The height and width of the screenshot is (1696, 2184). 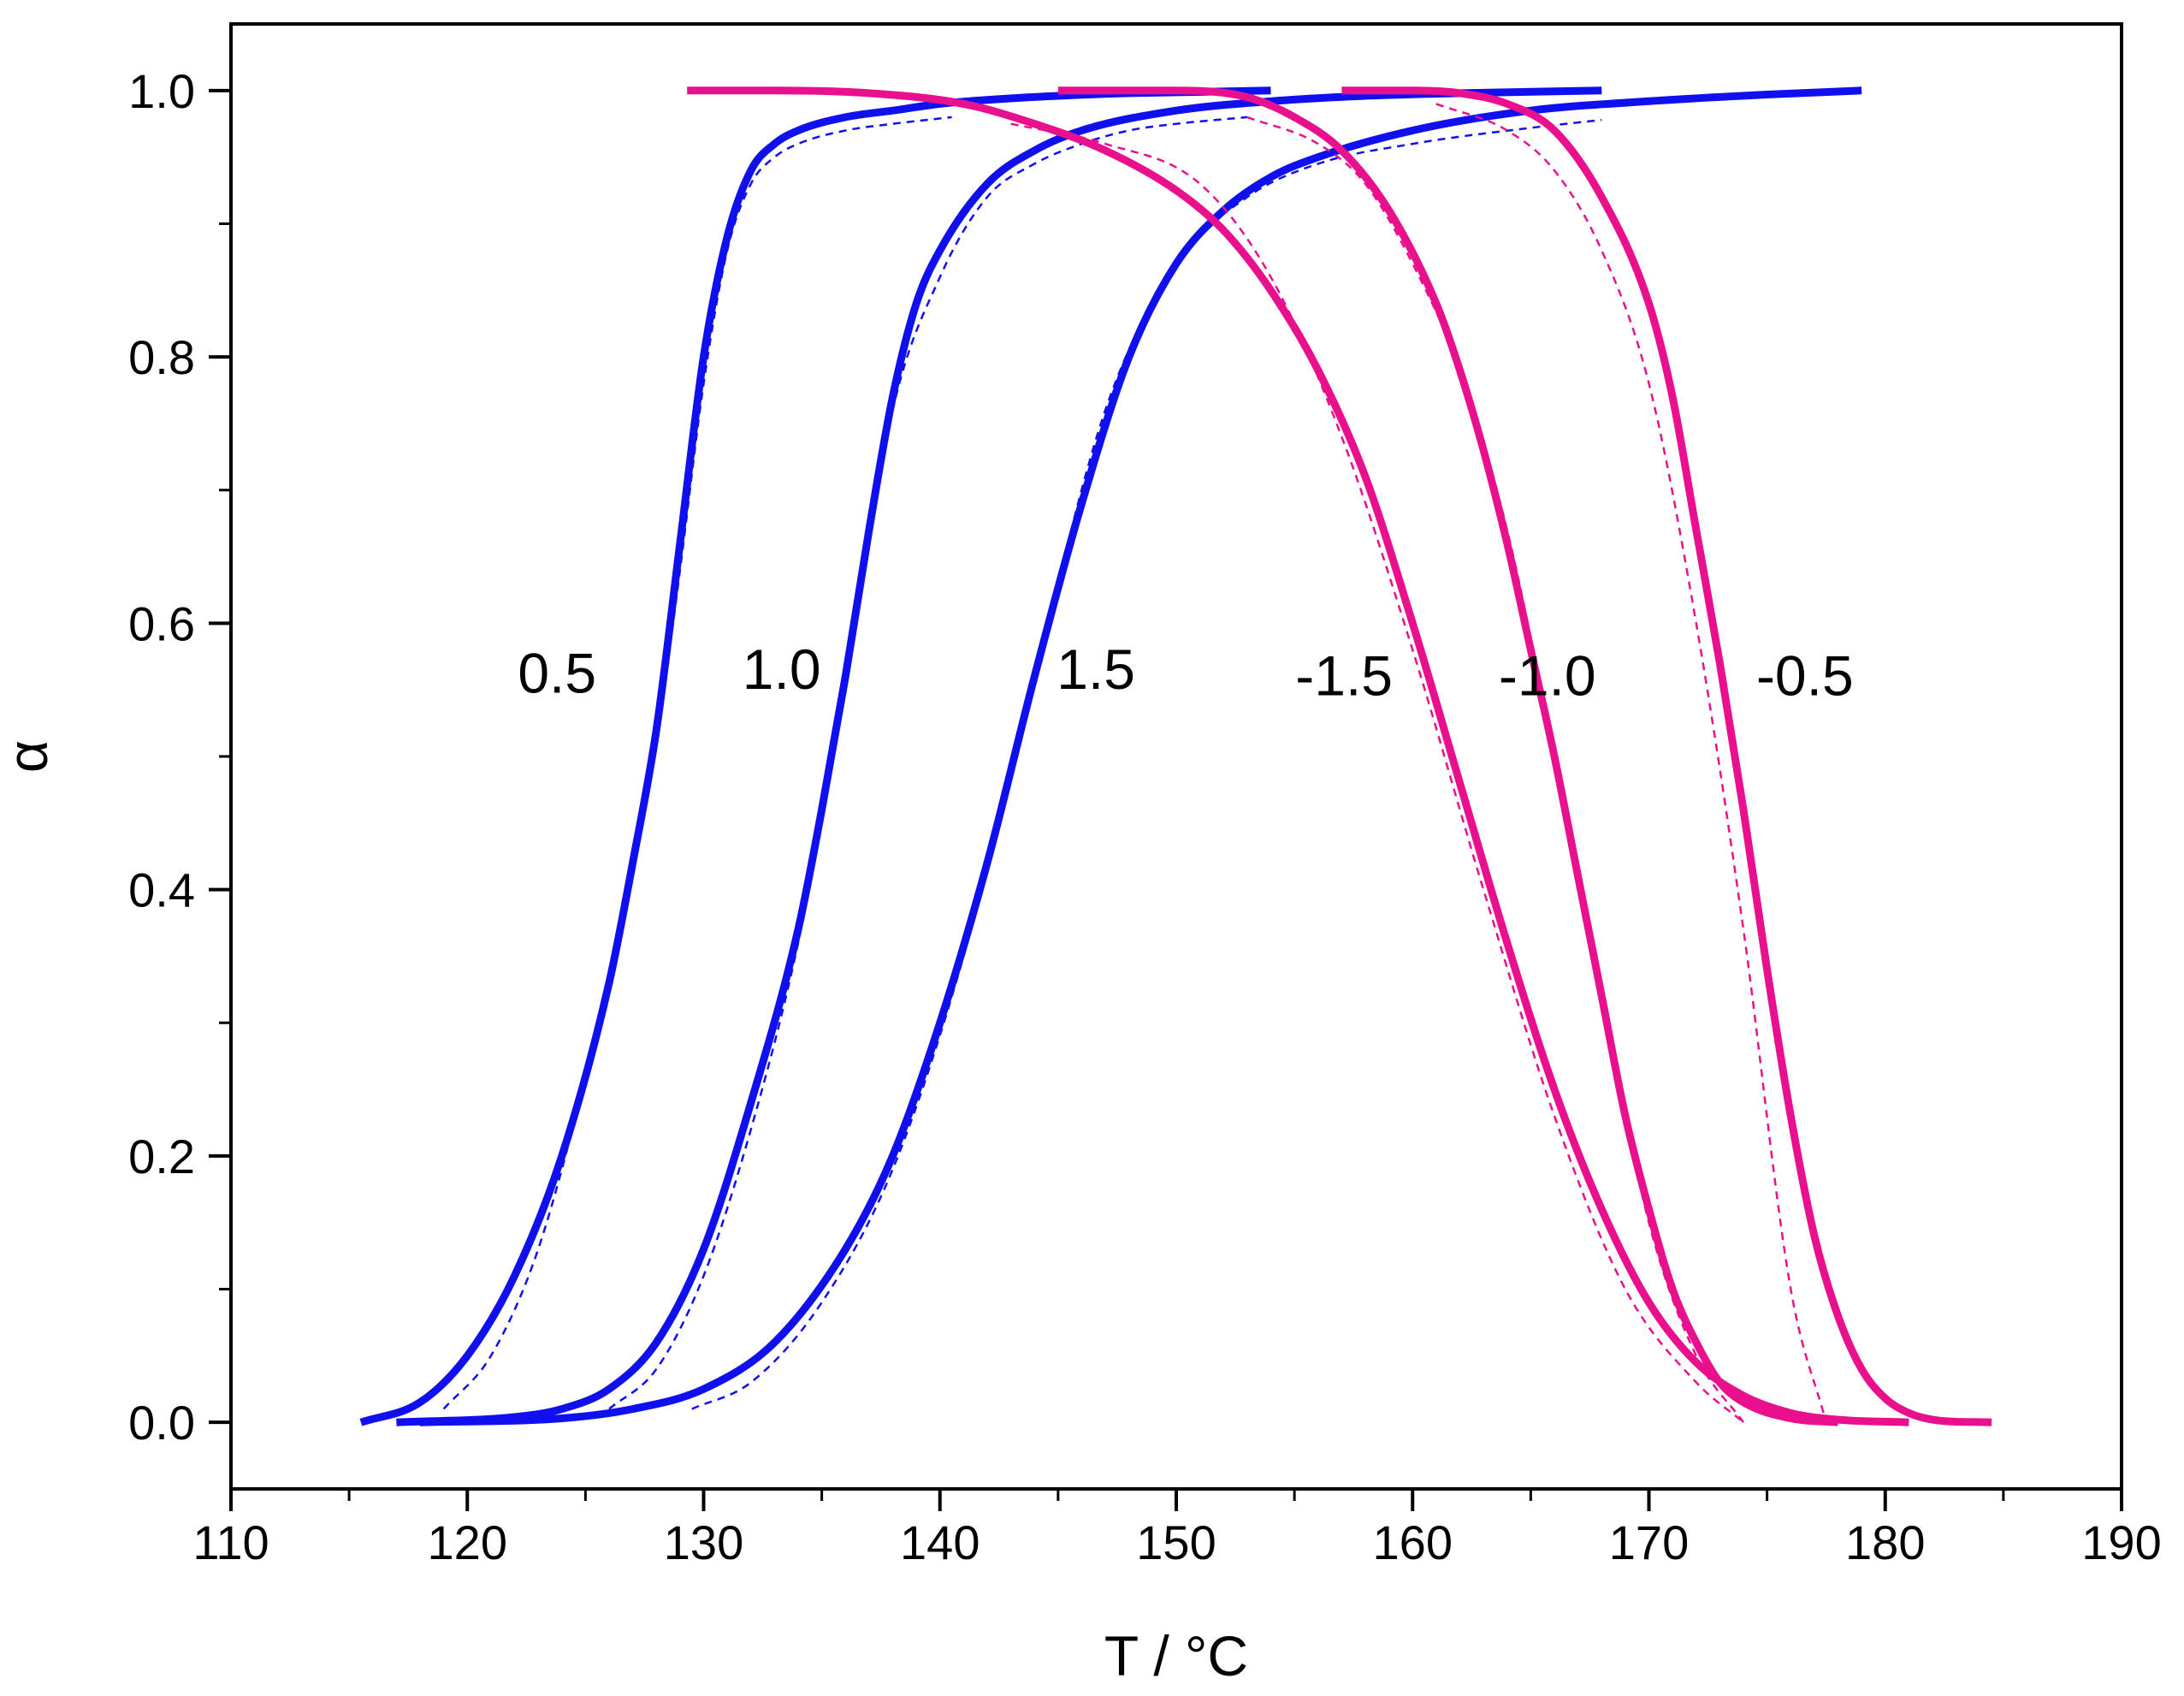 What do you see at coordinates (704, 1542) in the screenshot?
I see `x-tick-label: 130` at bounding box center [704, 1542].